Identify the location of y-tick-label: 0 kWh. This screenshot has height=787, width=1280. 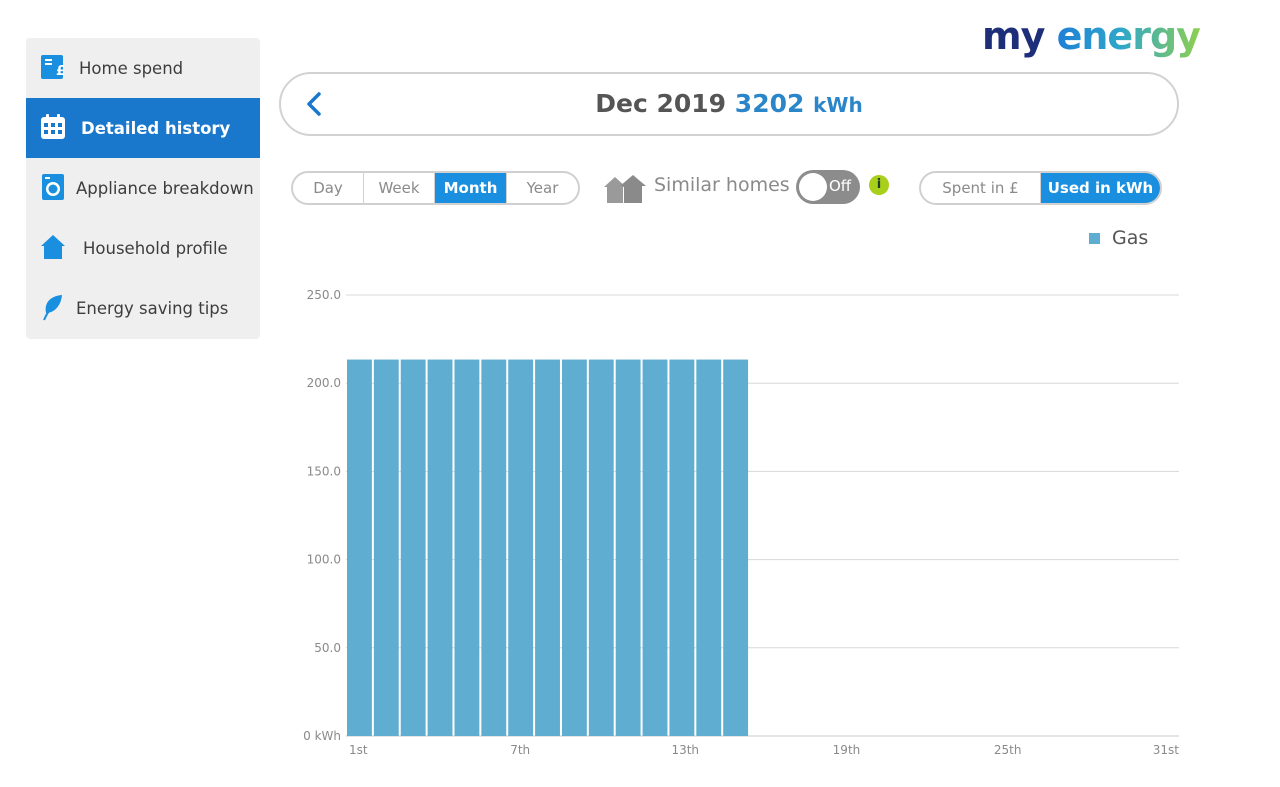
(322, 736).